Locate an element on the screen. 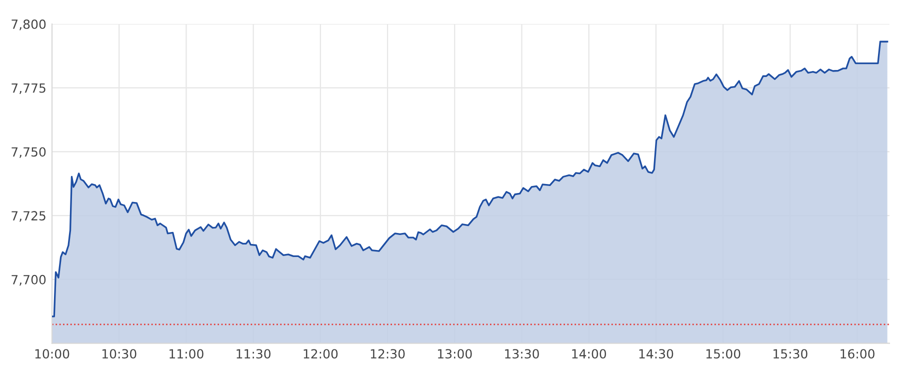  x-tick-label: 10:00 is located at coordinates (52, 354).